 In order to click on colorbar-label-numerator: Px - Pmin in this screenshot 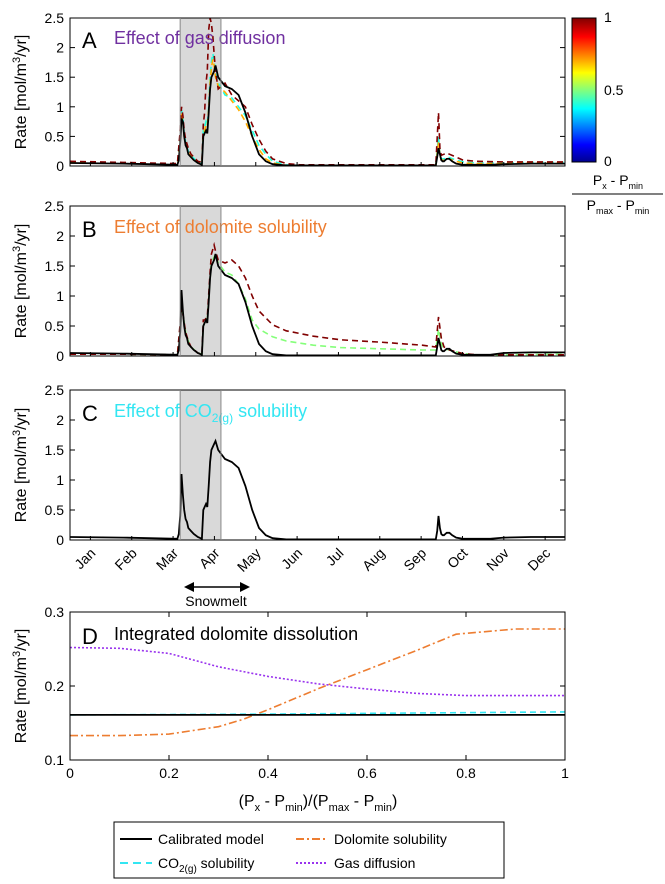, I will do `click(618, 181)`.